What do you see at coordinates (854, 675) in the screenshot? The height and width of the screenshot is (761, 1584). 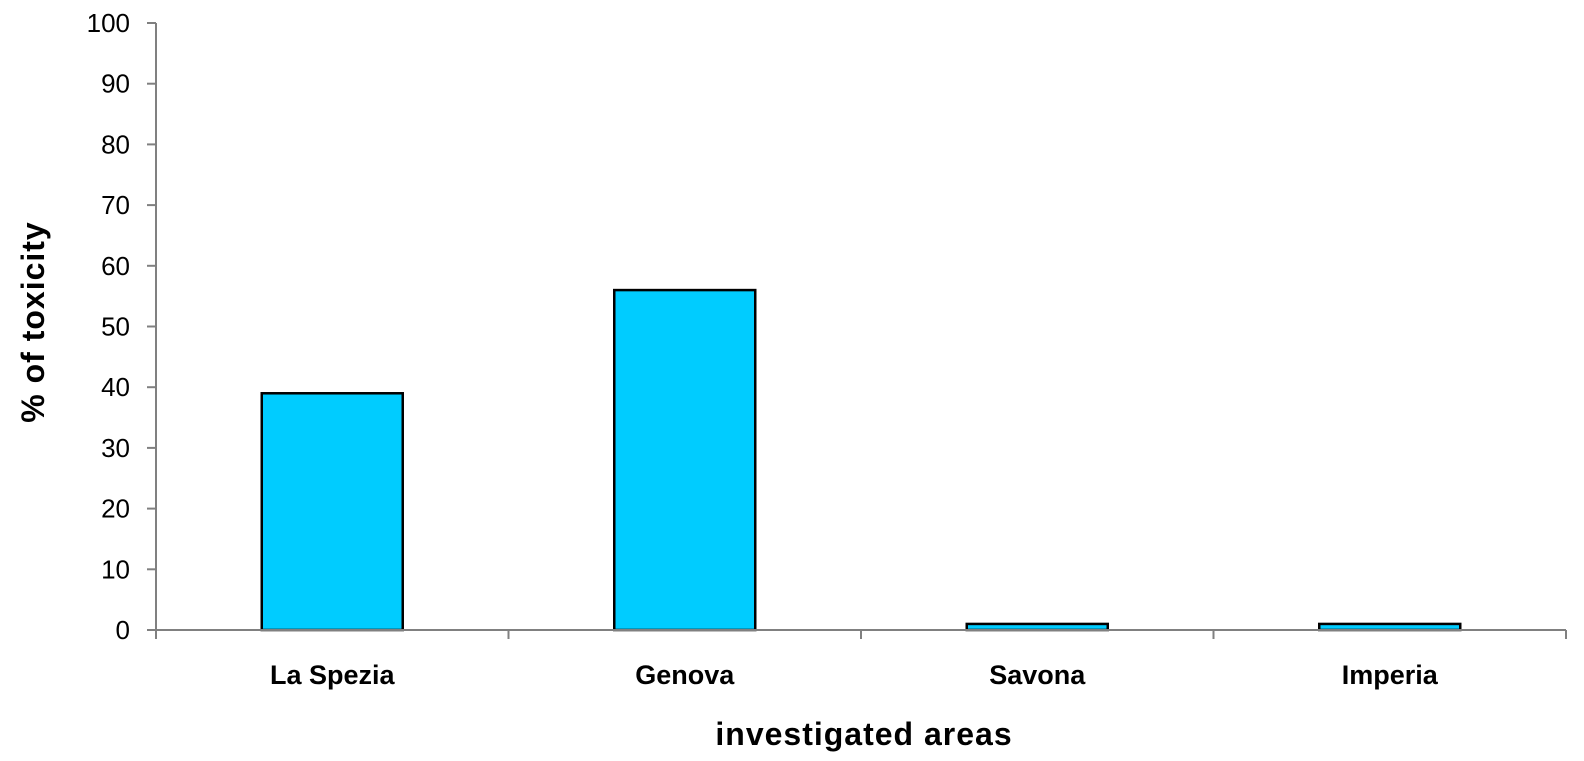 I see `x-axis-category-labels: La Spezia Genova Savona Imperia` at bounding box center [854, 675].